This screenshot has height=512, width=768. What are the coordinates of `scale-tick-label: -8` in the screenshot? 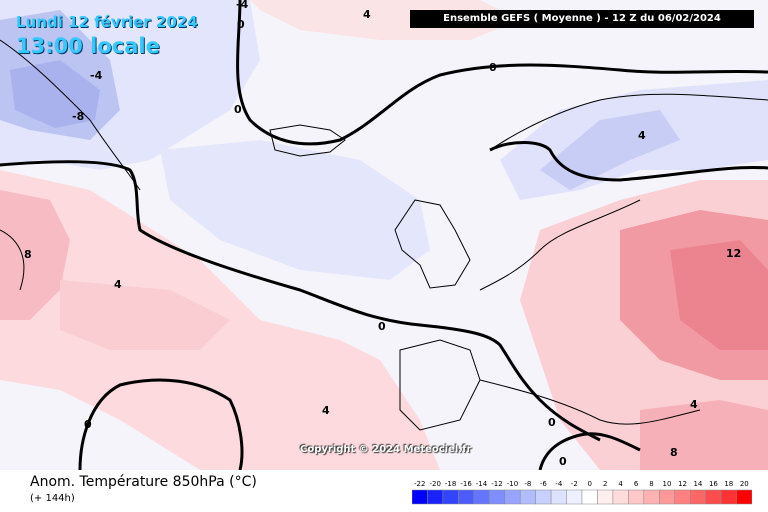 It's located at (527, 484).